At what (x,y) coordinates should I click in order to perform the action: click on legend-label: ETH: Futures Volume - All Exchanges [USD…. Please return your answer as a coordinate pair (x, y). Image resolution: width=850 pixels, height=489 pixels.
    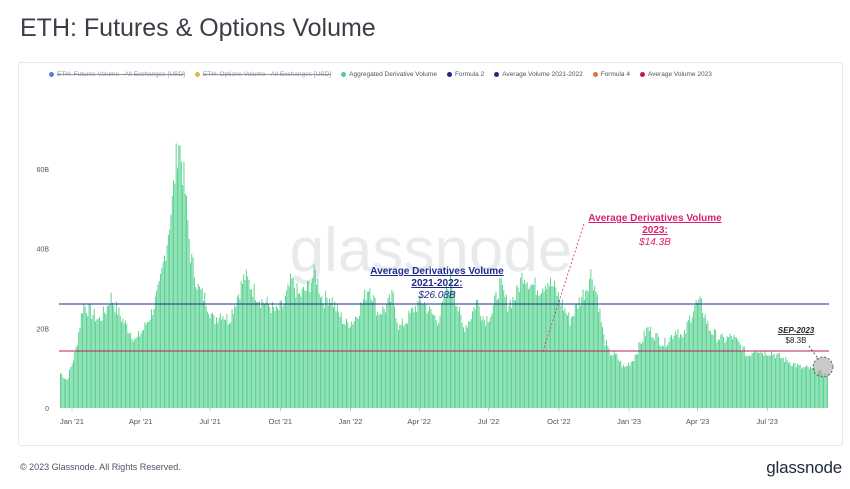
    Looking at the image, I should click on (121, 74).